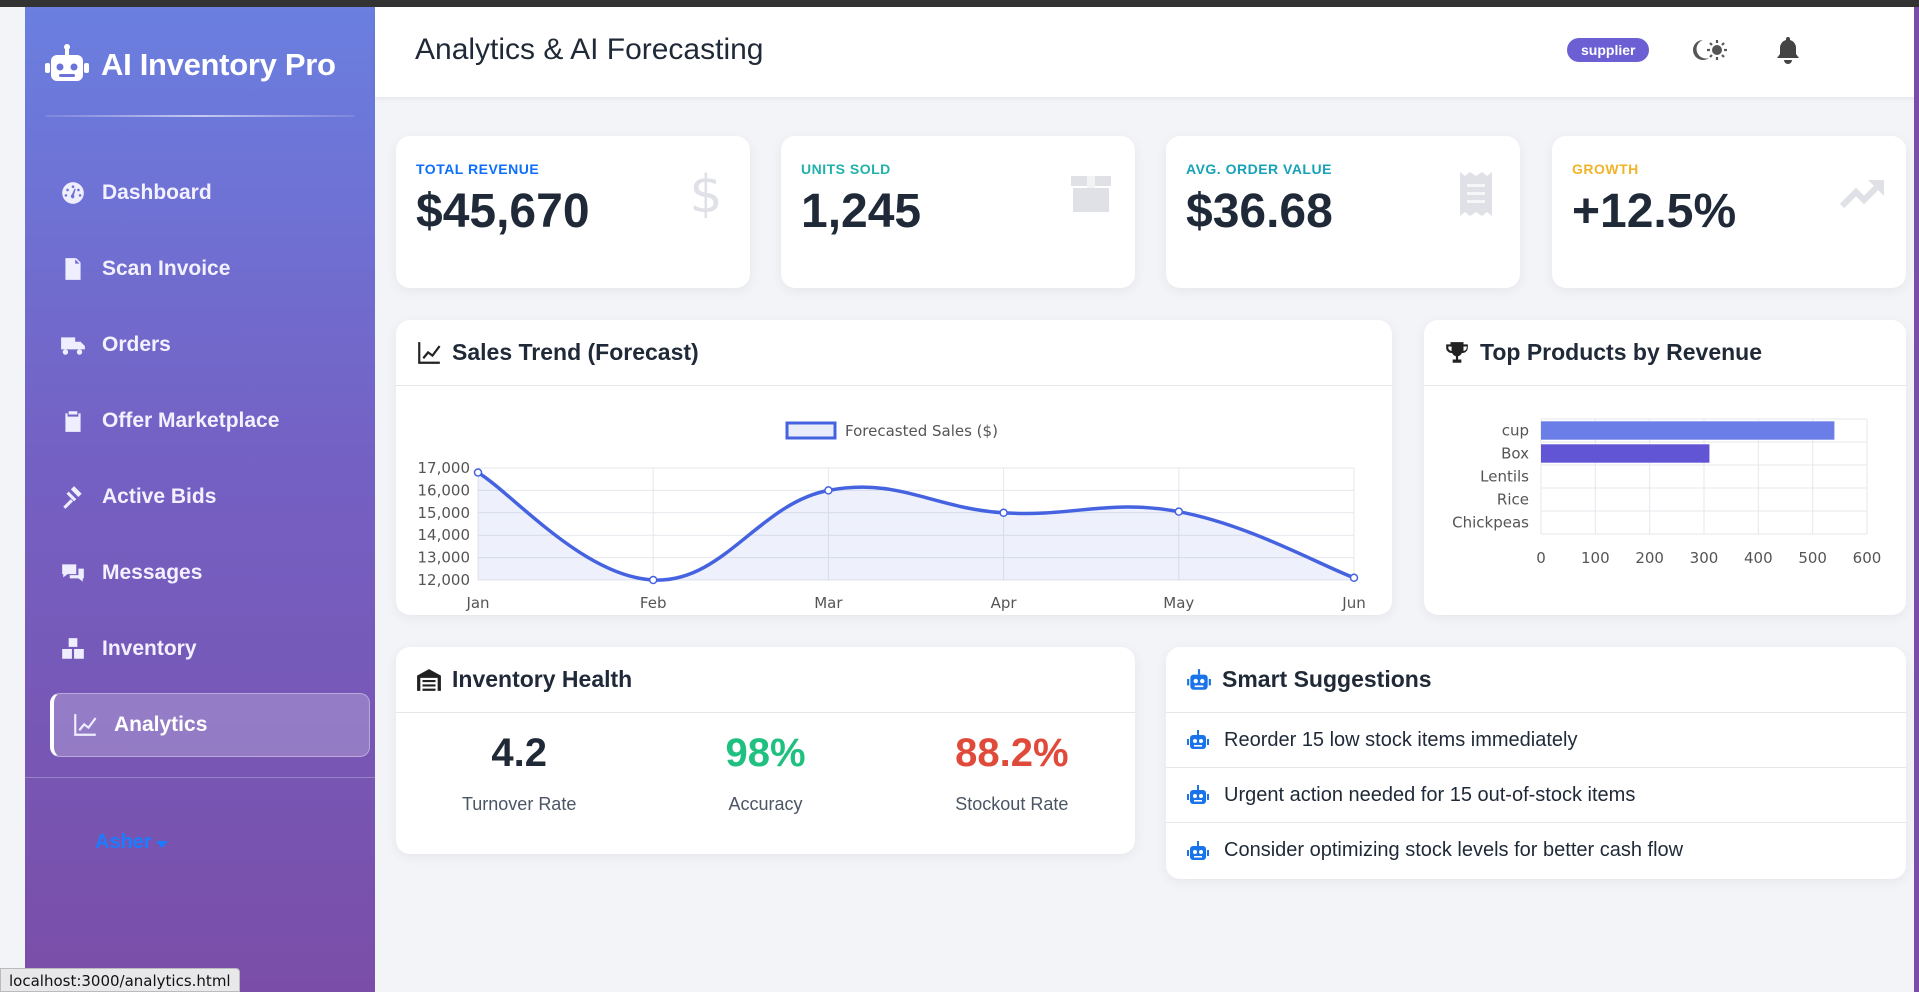  I want to click on card-title: Inventory Health, so click(542, 679).